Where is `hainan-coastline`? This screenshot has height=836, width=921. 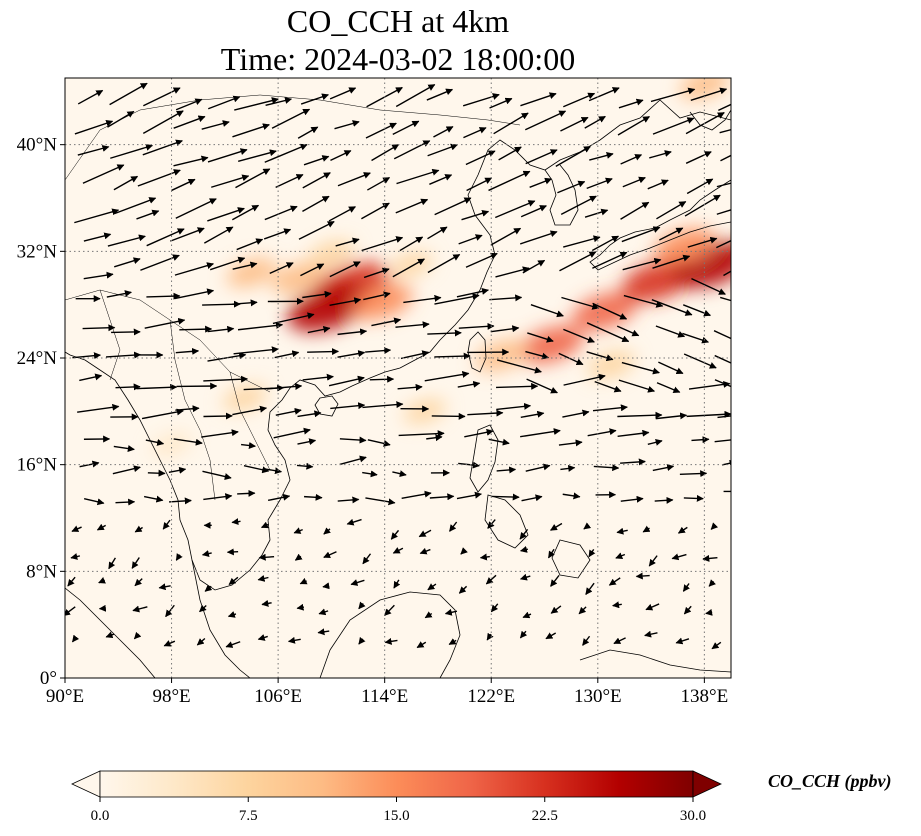
hainan-coastline is located at coordinates (326, 406).